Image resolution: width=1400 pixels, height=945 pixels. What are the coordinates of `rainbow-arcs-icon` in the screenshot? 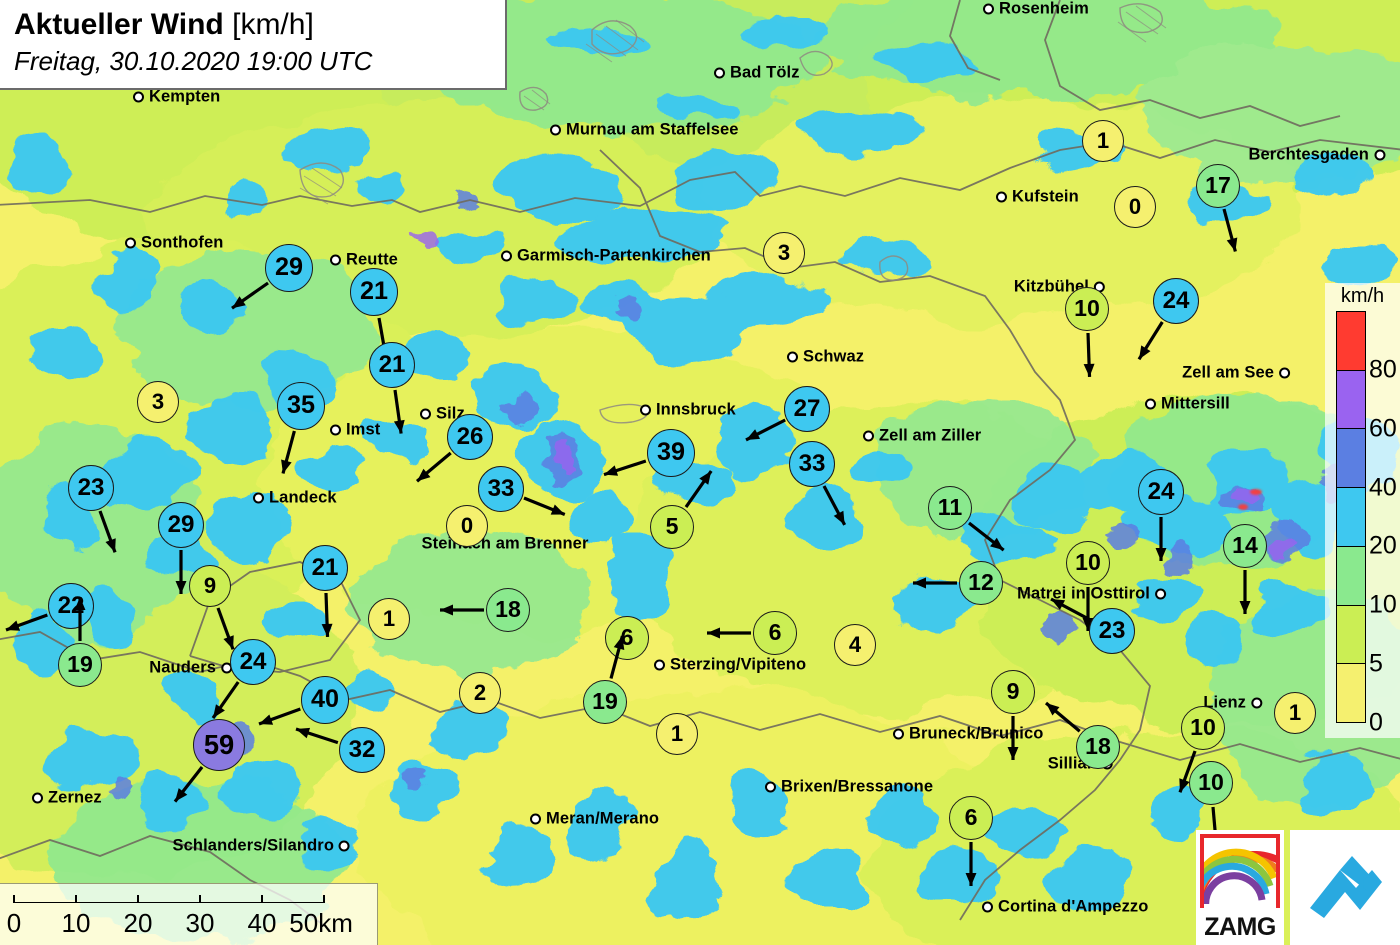 It's located at (1240, 878).